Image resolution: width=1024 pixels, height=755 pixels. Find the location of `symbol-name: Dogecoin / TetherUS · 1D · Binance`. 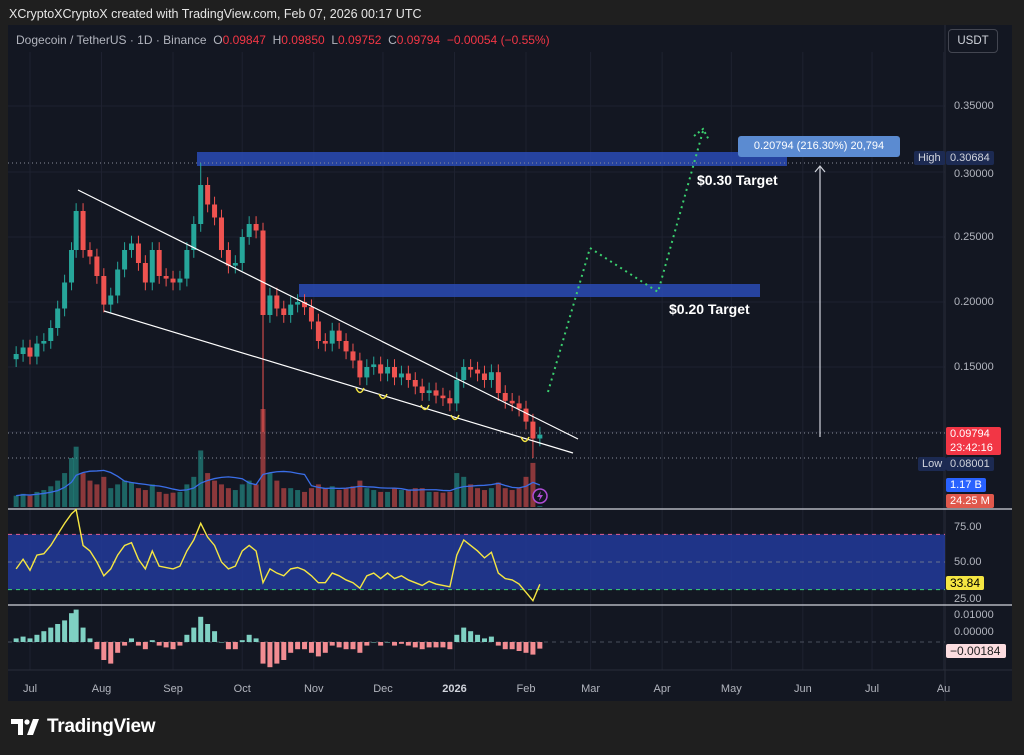

symbol-name: Dogecoin / TetherUS · 1D · Binance is located at coordinates (111, 40).